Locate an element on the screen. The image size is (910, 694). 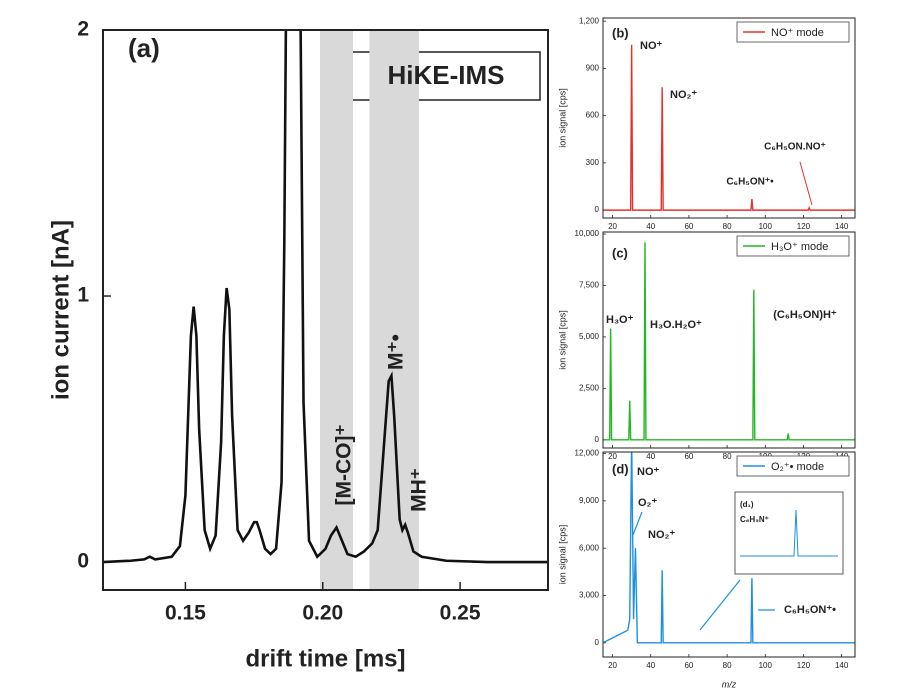
x-axis-label: drift time [ms] is located at coordinates (325, 658).